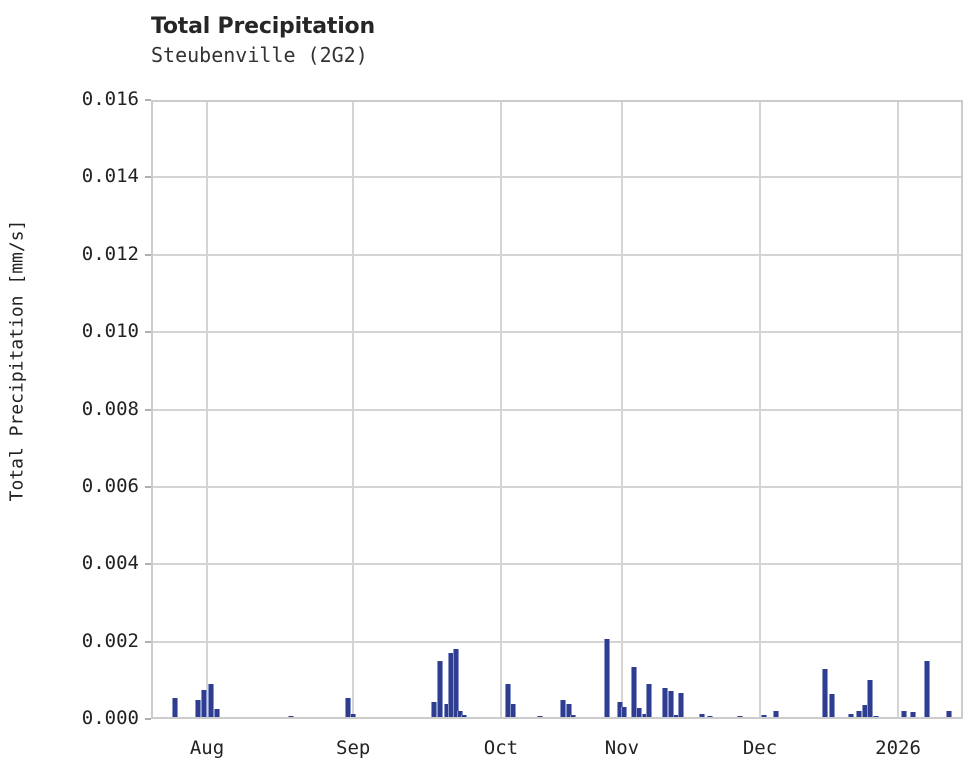 The width and height of the screenshot is (980, 780). I want to click on y-tick-label: 0.016, so click(110, 99).